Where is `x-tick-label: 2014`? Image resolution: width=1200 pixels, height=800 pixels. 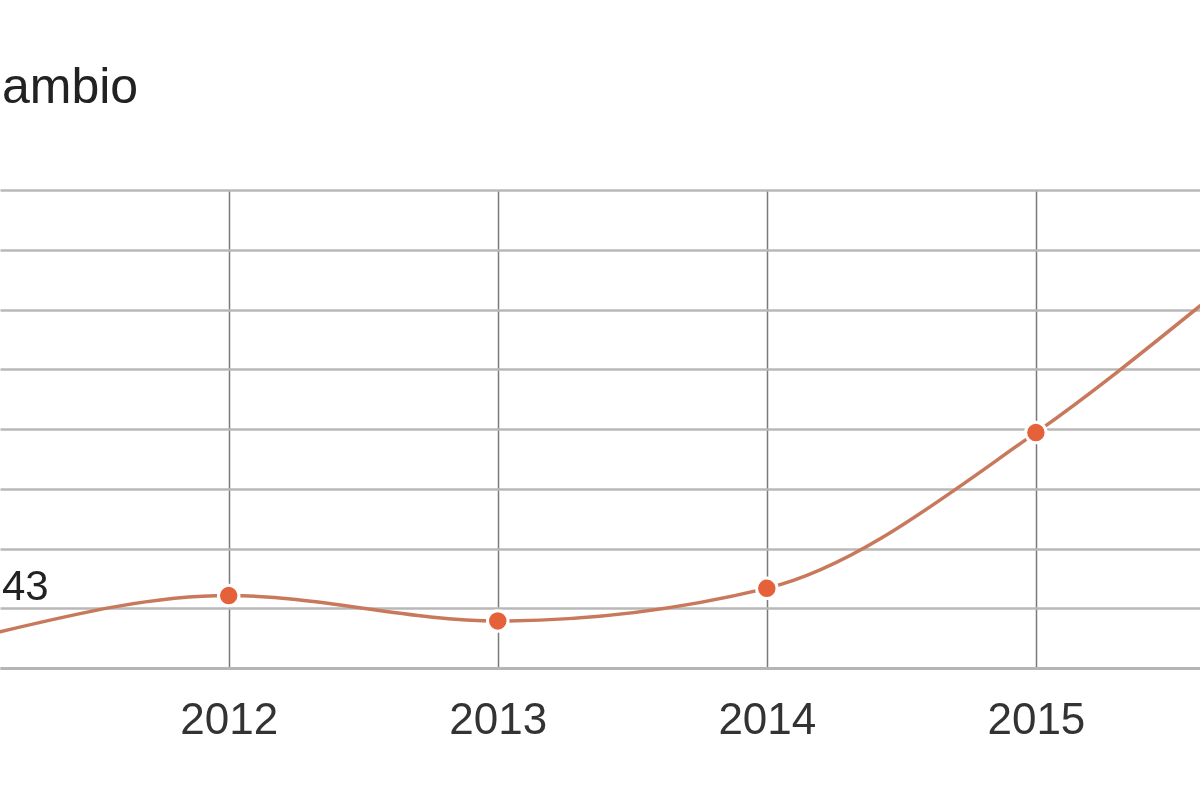
x-tick-label: 2014 is located at coordinates (767, 718).